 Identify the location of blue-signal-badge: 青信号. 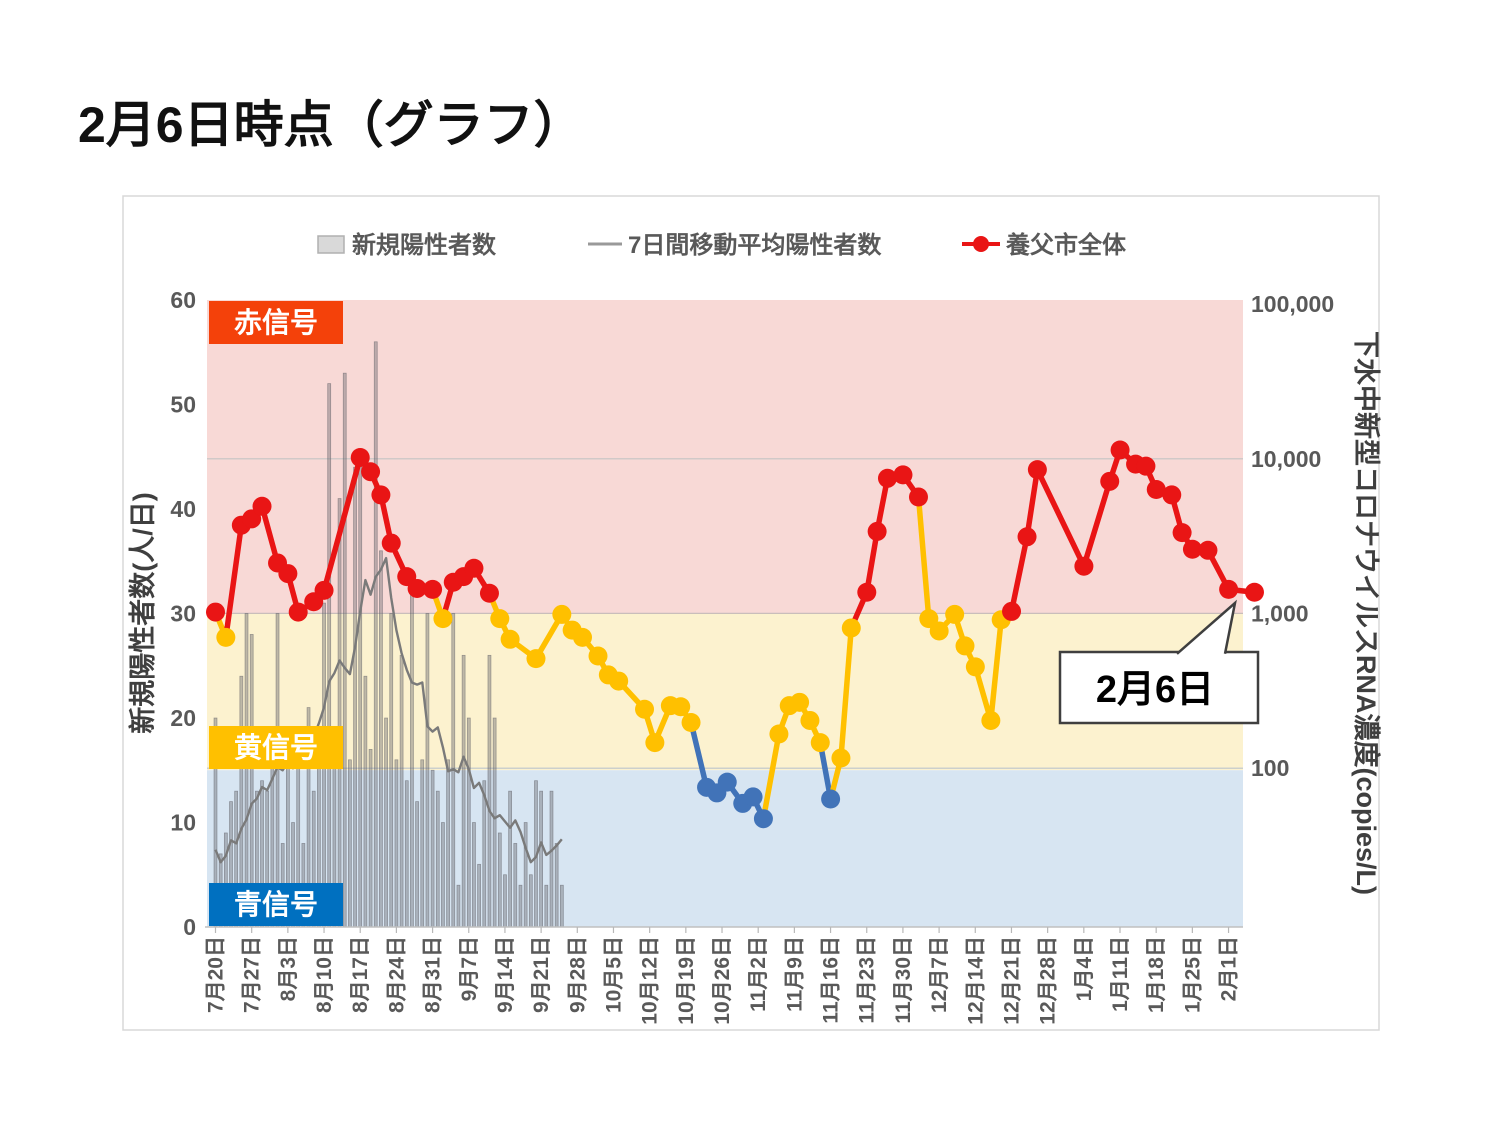
(276, 904).